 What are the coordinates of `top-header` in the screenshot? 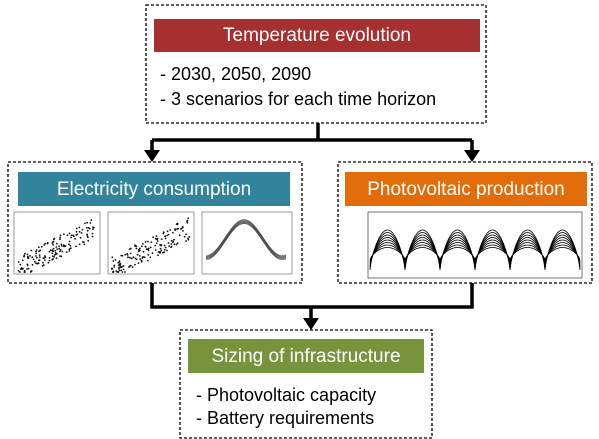 It's located at (317, 35).